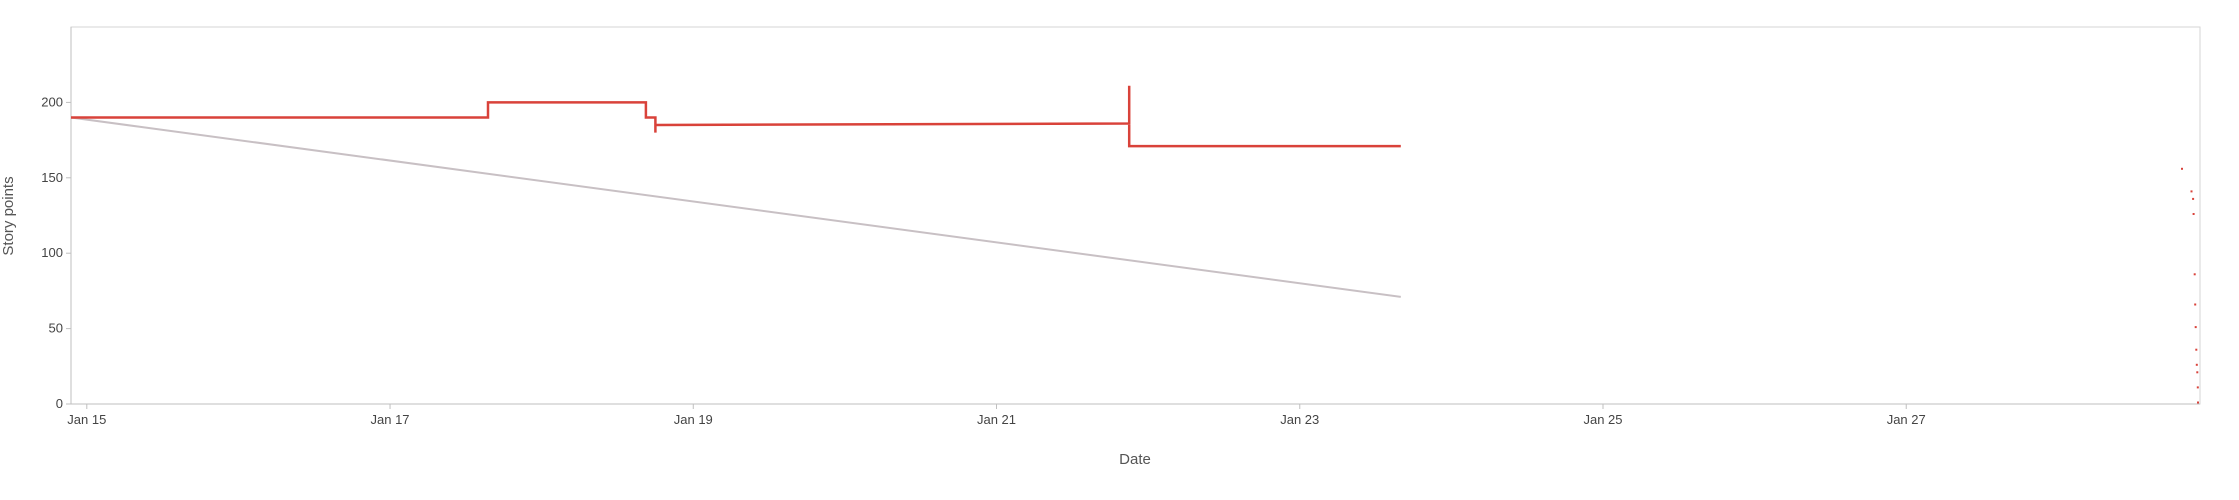 This screenshot has width=2239, height=500. I want to click on x-axis-title: Date, so click(1135, 459).